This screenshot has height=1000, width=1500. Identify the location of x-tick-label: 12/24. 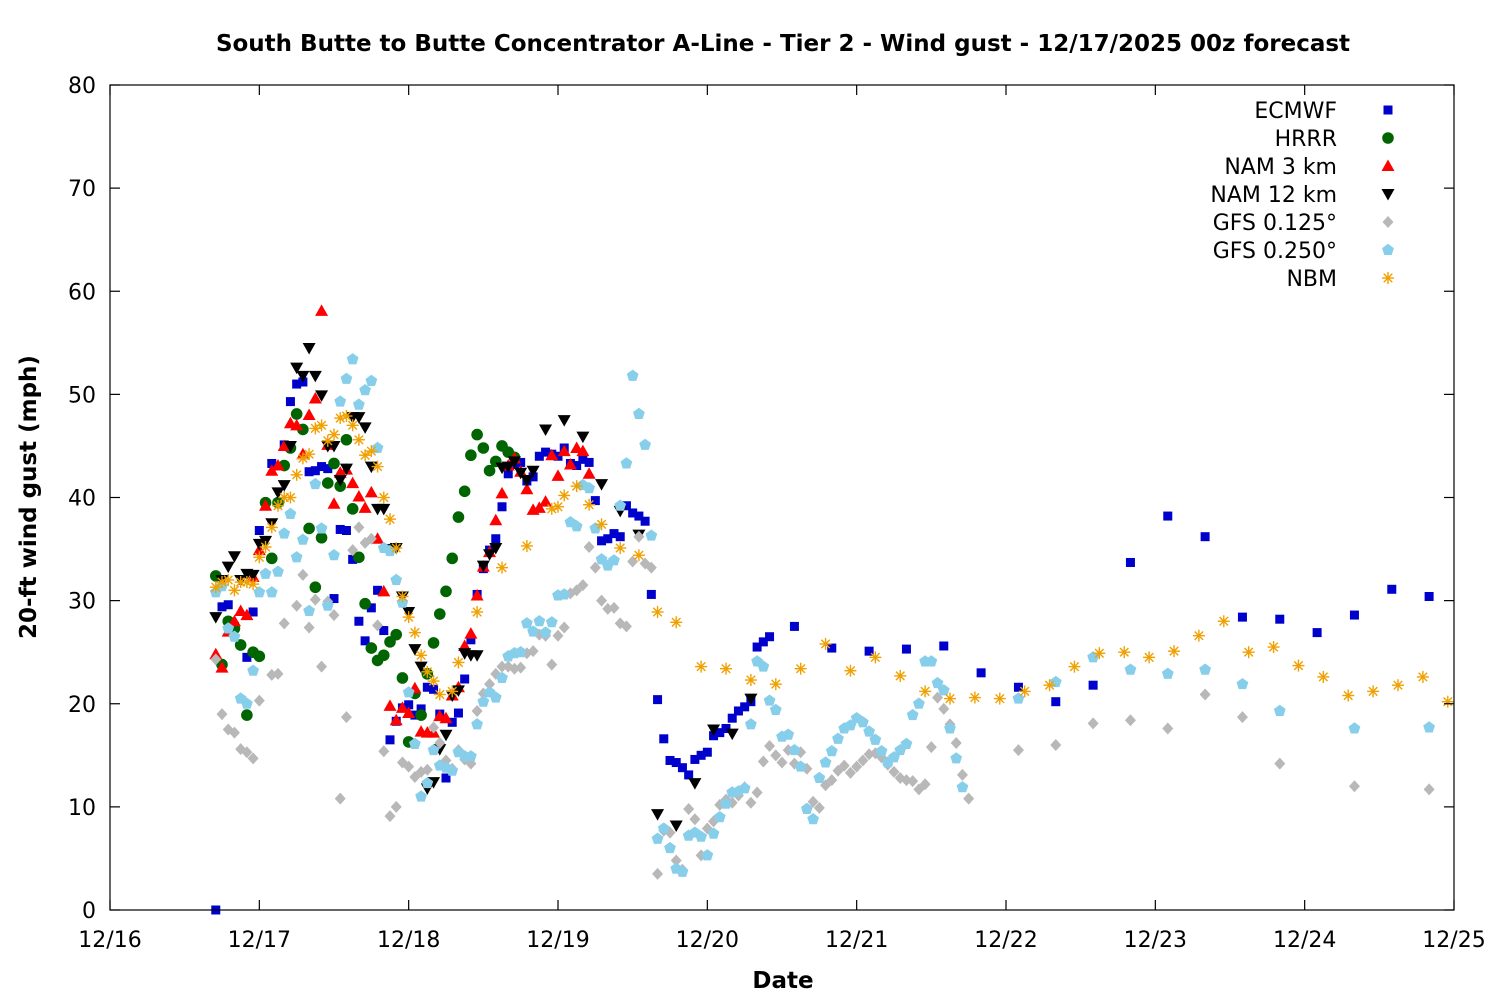
(1304, 940).